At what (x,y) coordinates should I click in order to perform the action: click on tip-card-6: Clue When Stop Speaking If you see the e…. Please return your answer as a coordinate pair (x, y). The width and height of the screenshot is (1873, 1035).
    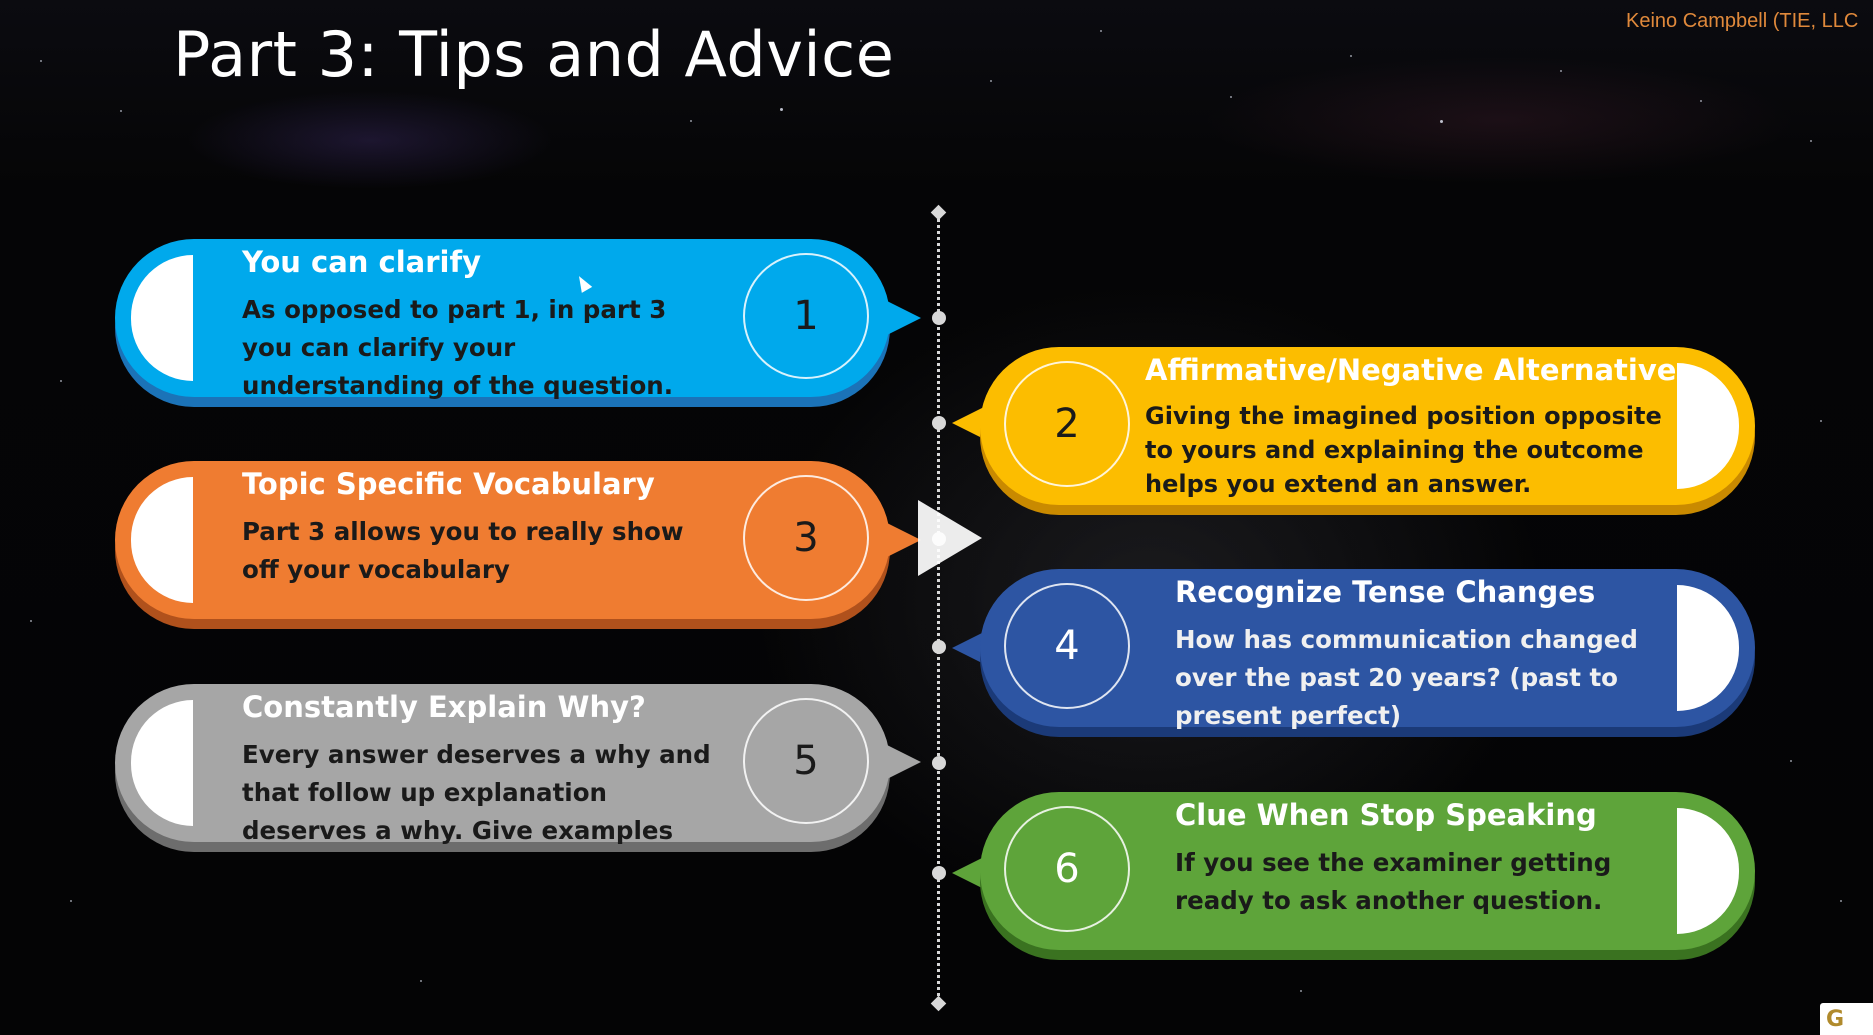
    Looking at the image, I should click on (1367, 876).